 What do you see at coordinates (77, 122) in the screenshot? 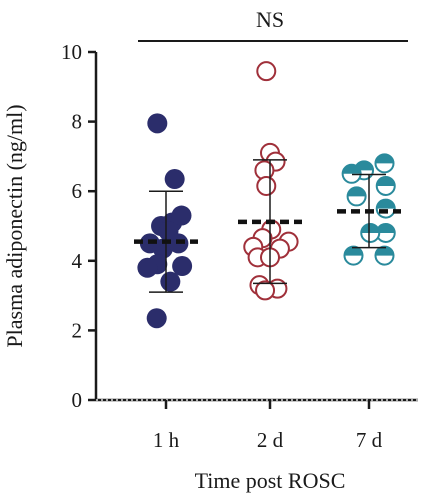
I see `y-tick-label: 8` at bounding box center [77, 122].